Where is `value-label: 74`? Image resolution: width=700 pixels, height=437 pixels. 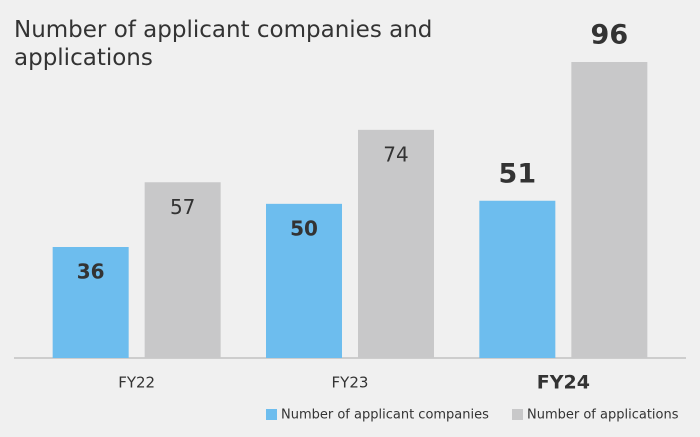
value-label: 74 is located at coordinates (395, 154).